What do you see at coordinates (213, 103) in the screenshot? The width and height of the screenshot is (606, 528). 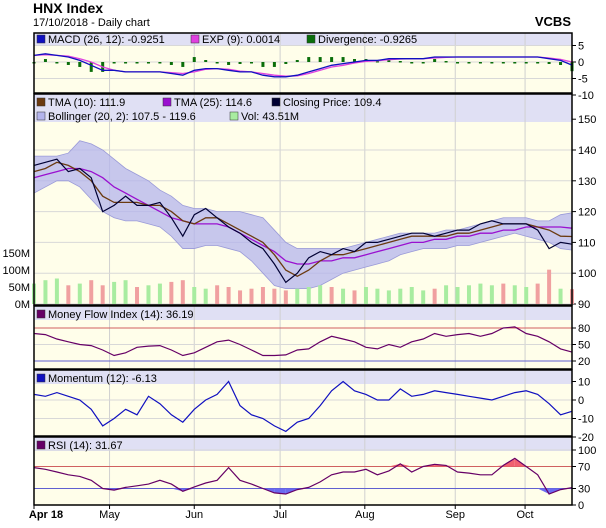 I see `tma25-legend-label: TMA (25): 114.6` at bounding box center [213, 103].